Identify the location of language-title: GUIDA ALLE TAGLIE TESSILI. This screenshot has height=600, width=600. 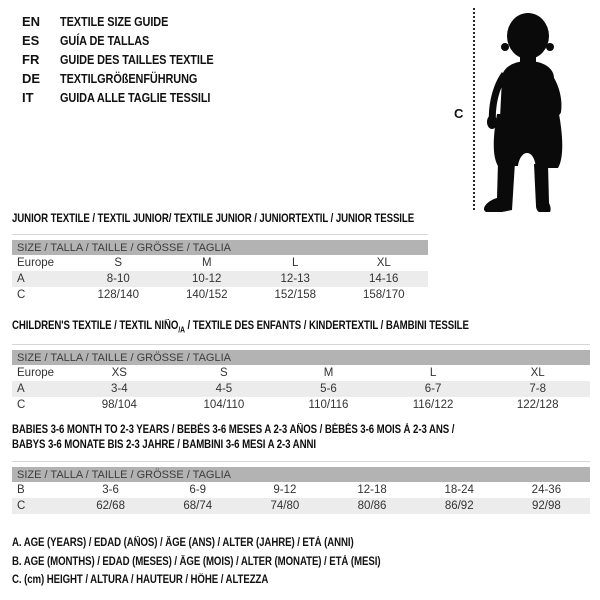
(135, 97).